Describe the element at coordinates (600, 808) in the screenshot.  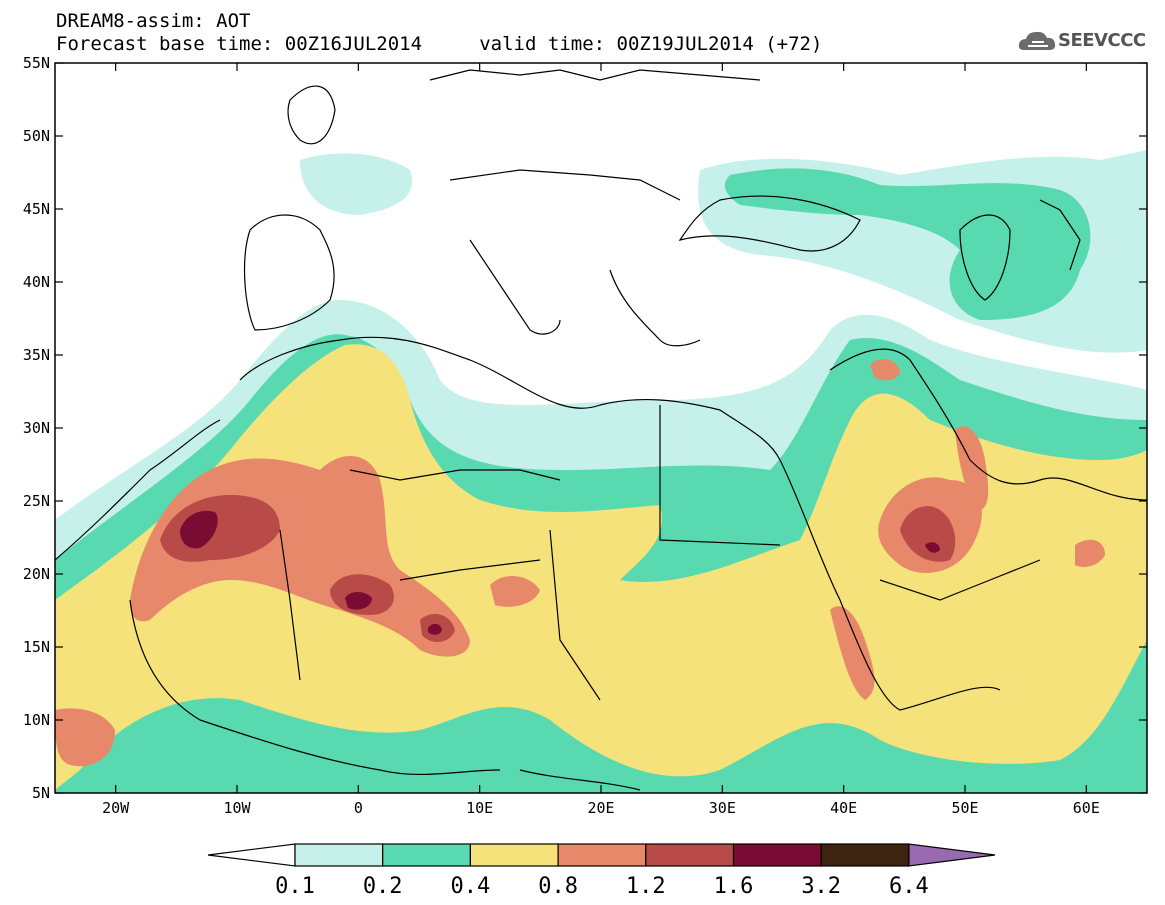
I see `lon-label: 20E` at that location.